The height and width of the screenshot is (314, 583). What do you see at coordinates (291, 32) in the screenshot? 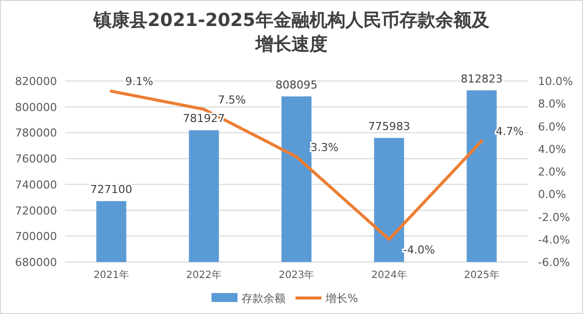
I see `chart-title: 镇康县2021-2025年金融机构人民币存款余额及增长速度` at bounding box center [291, 32].